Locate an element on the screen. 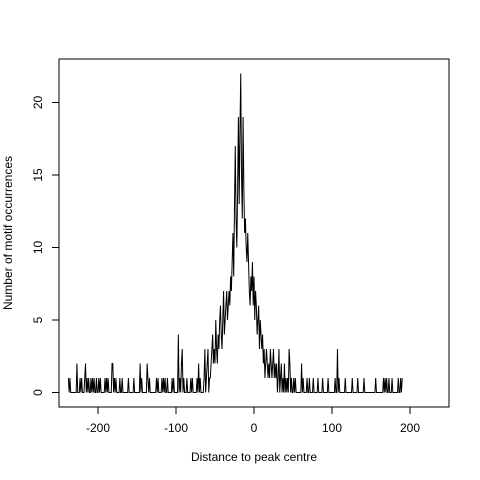  x-tick-label: 200 is located at coordinates (410, 428).